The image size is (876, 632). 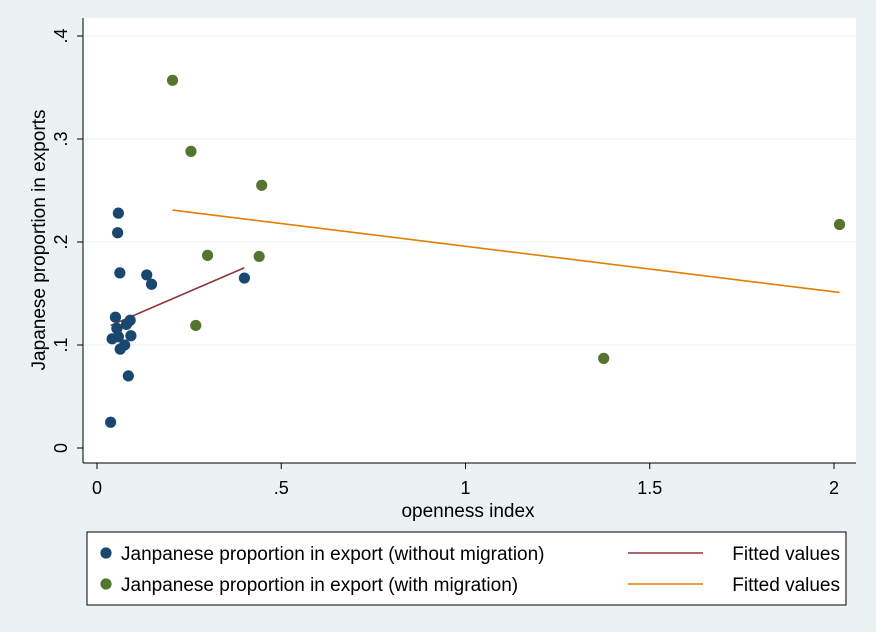 What do you see at coordinates (465, 488) in the screenshot?
I see `x-tick-label: 1` at bounding box center [465, 488].